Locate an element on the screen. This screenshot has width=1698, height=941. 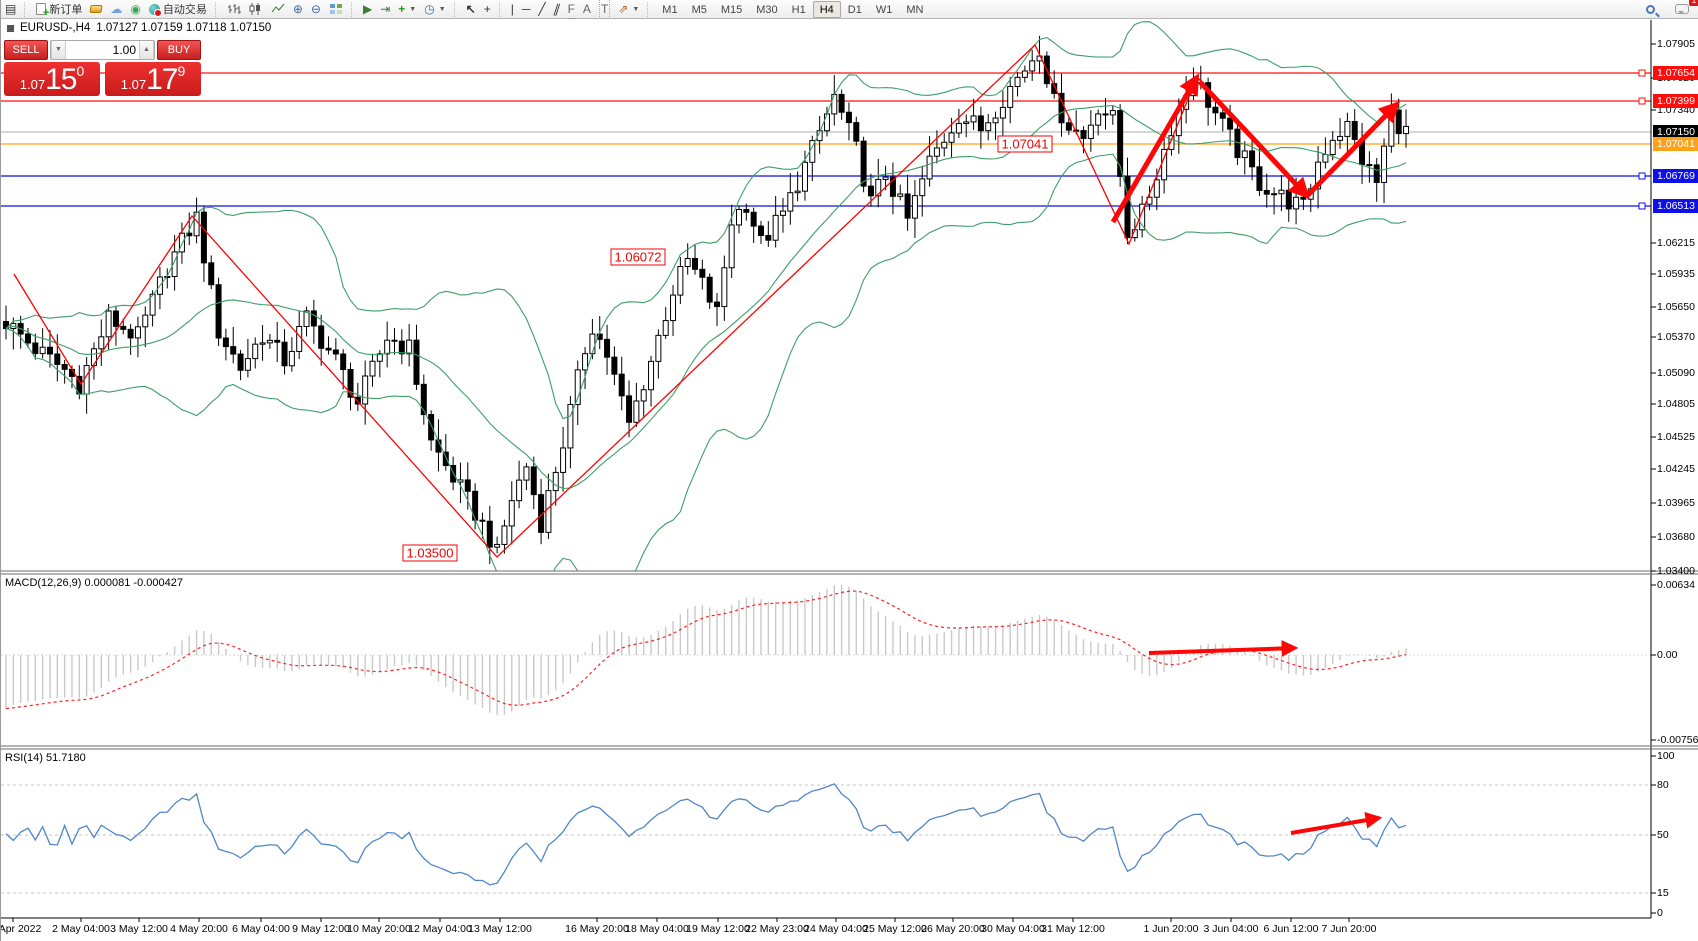
arrows-shapes-icon: ⇗ is located at coordinates (623, 9).